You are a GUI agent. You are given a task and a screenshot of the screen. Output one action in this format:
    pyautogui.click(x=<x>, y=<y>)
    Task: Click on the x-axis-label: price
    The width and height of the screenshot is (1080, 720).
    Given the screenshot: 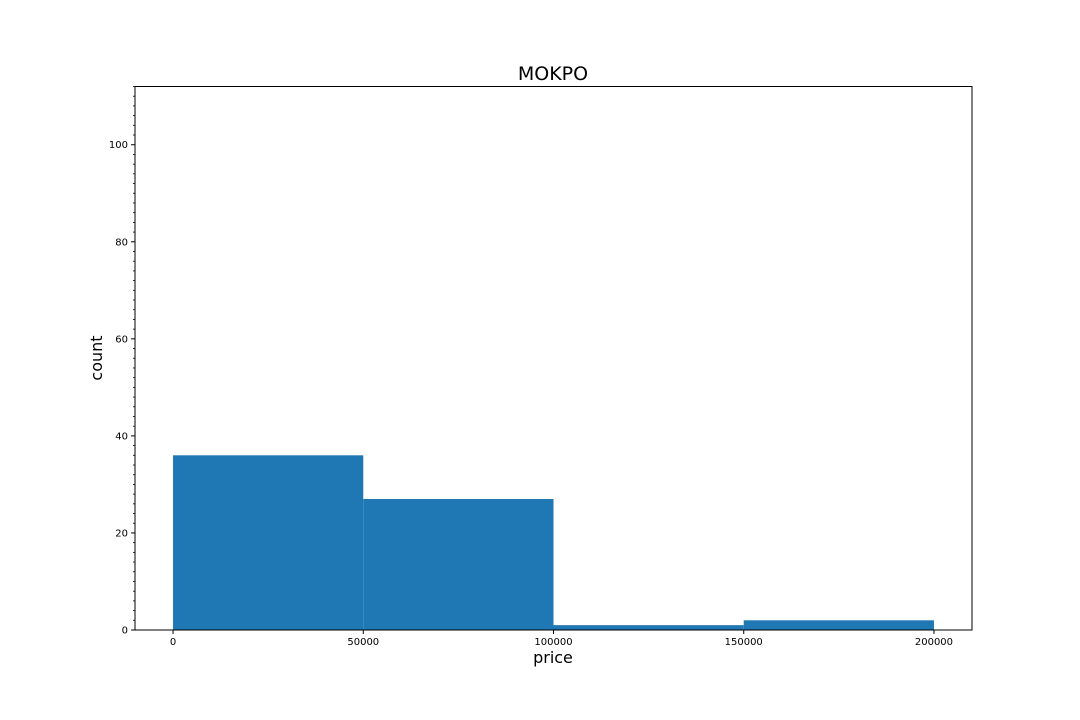 What is the action you would take?
    pyautogui.click(x=553, y=657)
    